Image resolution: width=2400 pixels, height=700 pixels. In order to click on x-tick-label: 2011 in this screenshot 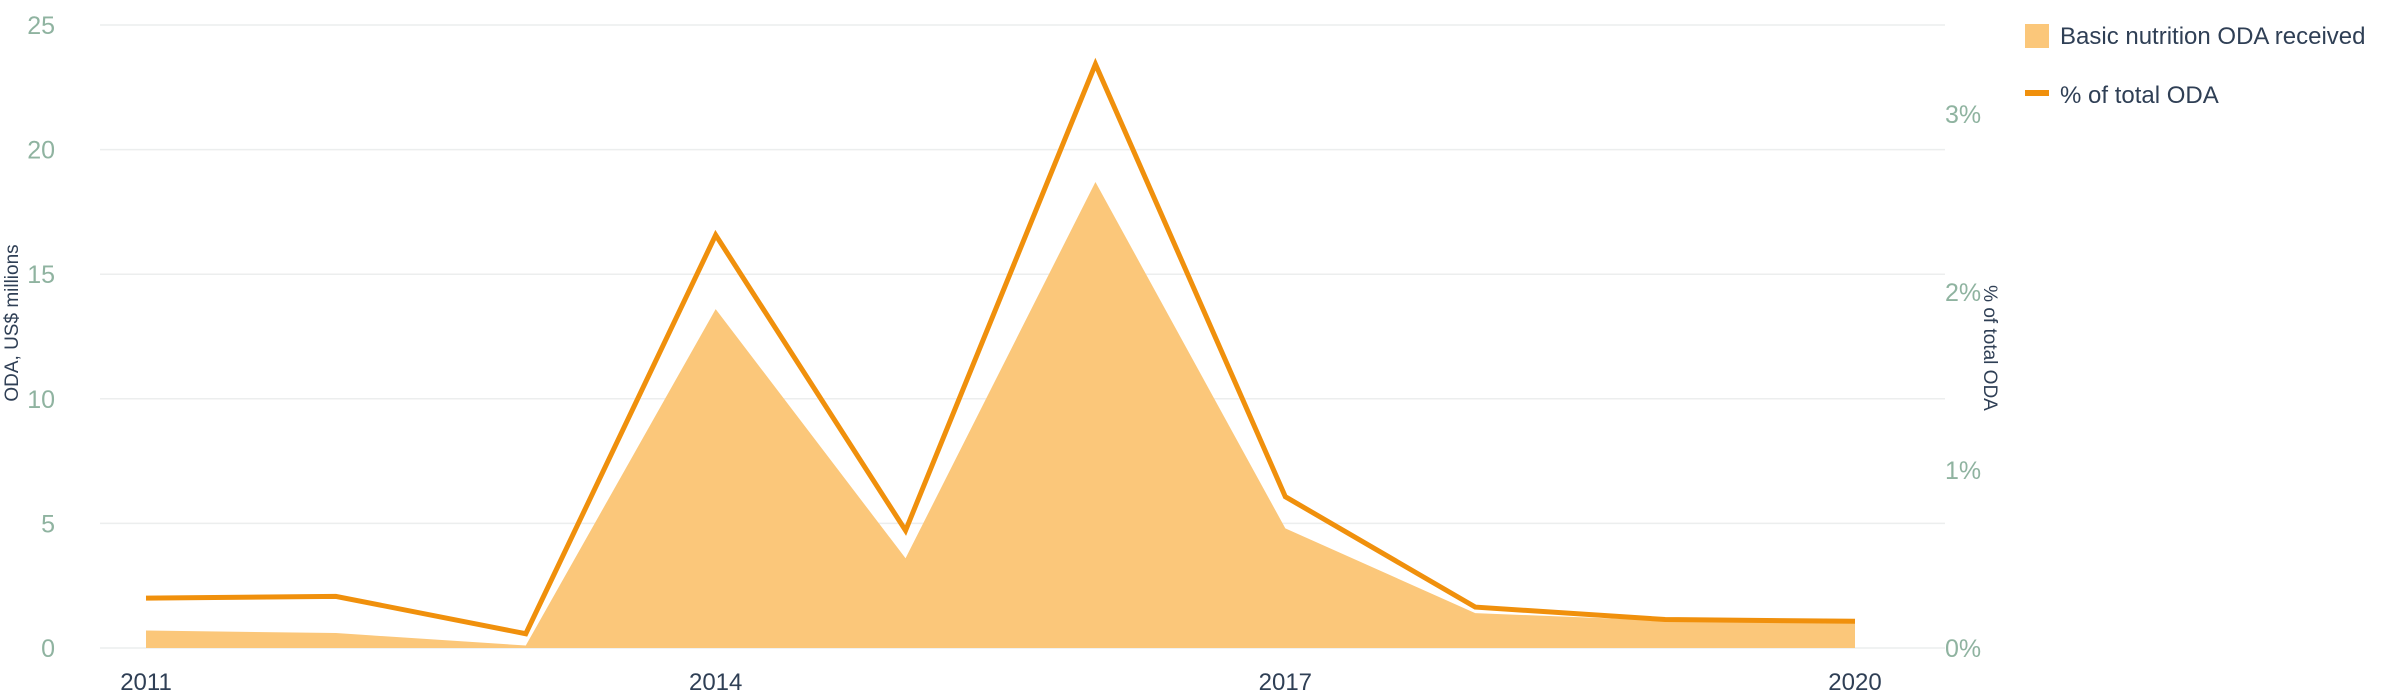, I will do `click(146, 682)`.